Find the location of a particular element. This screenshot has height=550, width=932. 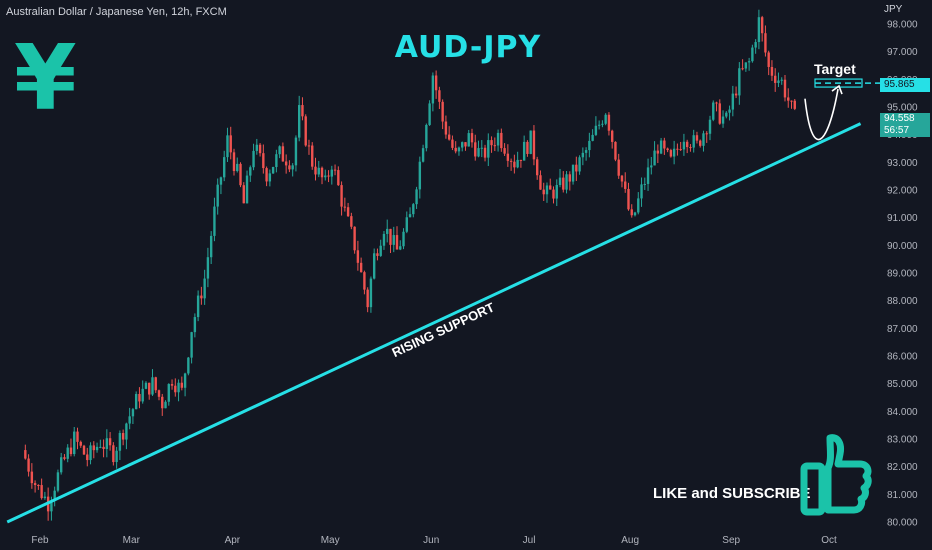

y-tick-label: 81.000 is located at coordinates (902, 495).